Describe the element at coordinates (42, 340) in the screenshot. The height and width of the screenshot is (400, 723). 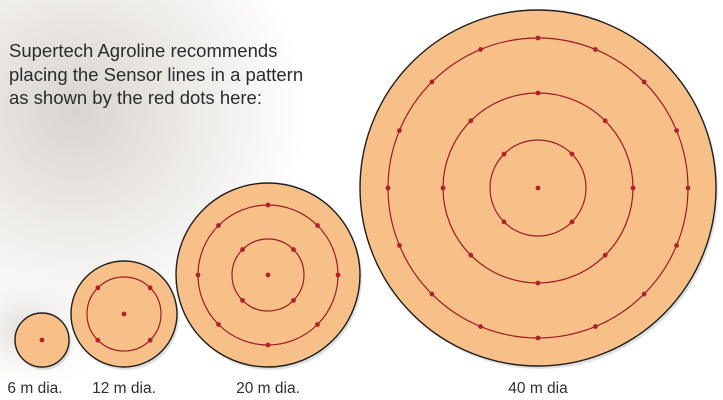
I see `sensor-dot-center-6m` at that location.